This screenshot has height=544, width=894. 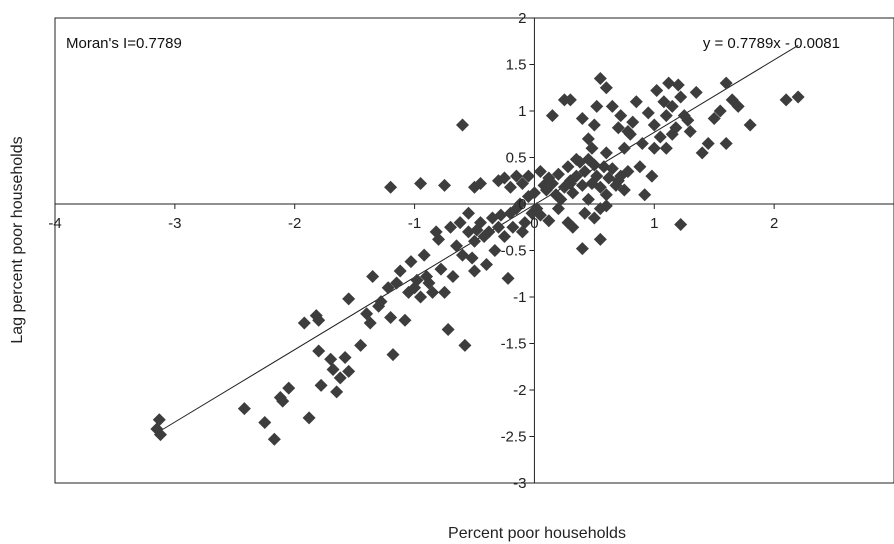 What do you see at coordinates (534, 223) in the screenshot?
I see `x-tick-label: 0` at bounding box center [534, 223].